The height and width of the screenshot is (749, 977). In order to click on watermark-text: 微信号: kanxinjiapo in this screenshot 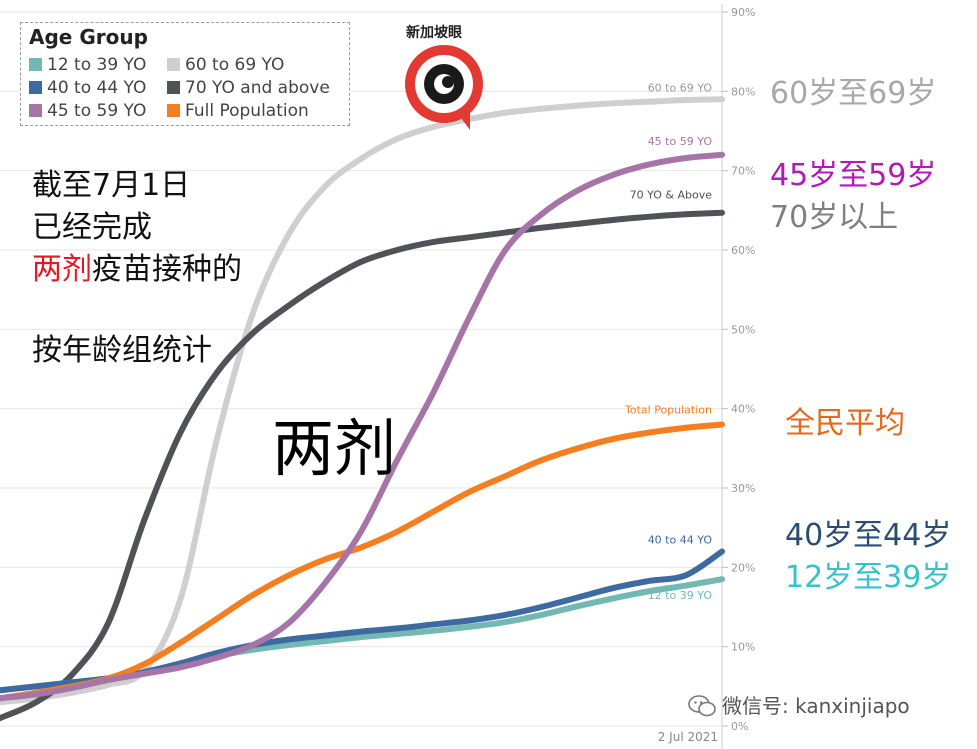, I will do `click(816, 706)`.